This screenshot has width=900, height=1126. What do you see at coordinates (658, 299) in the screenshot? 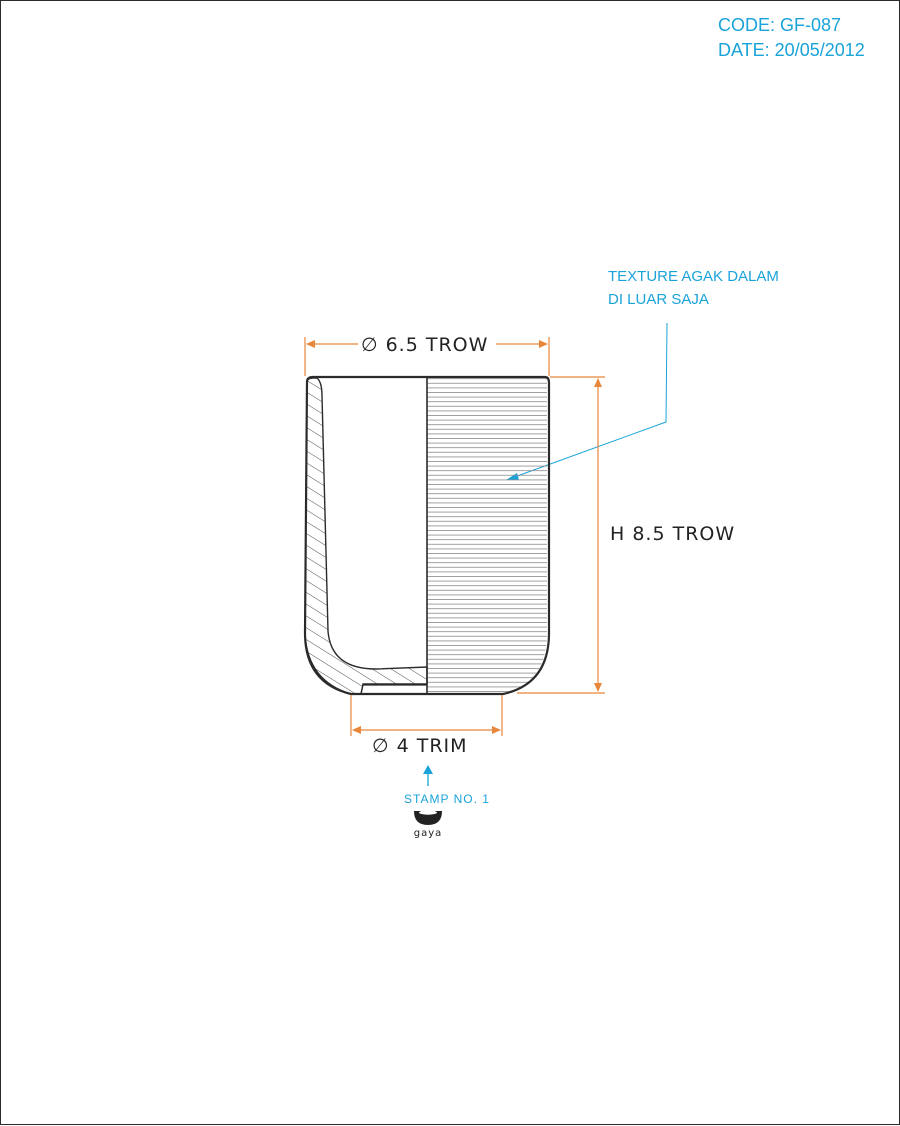
I see `texture-note-line2: DI LUAR SAJA` at bounding box center [658, 299].